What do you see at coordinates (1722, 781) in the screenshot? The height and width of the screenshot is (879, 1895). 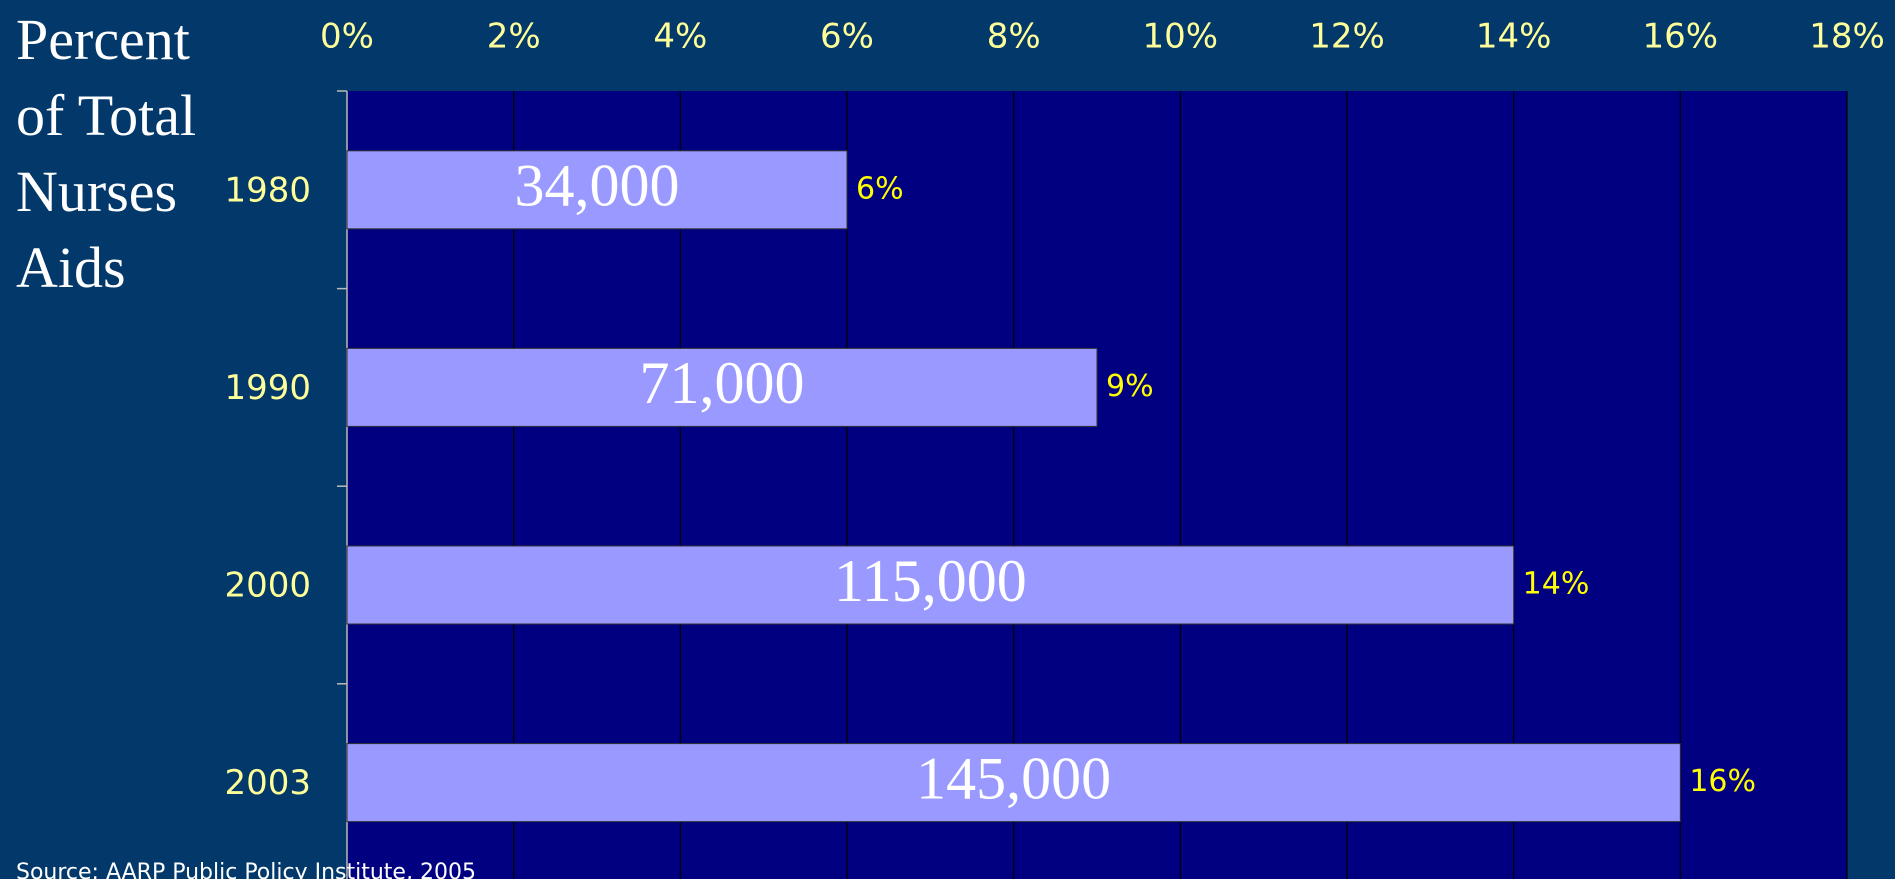 I see `value-label: 16%` at bounding box center [1722, 781].